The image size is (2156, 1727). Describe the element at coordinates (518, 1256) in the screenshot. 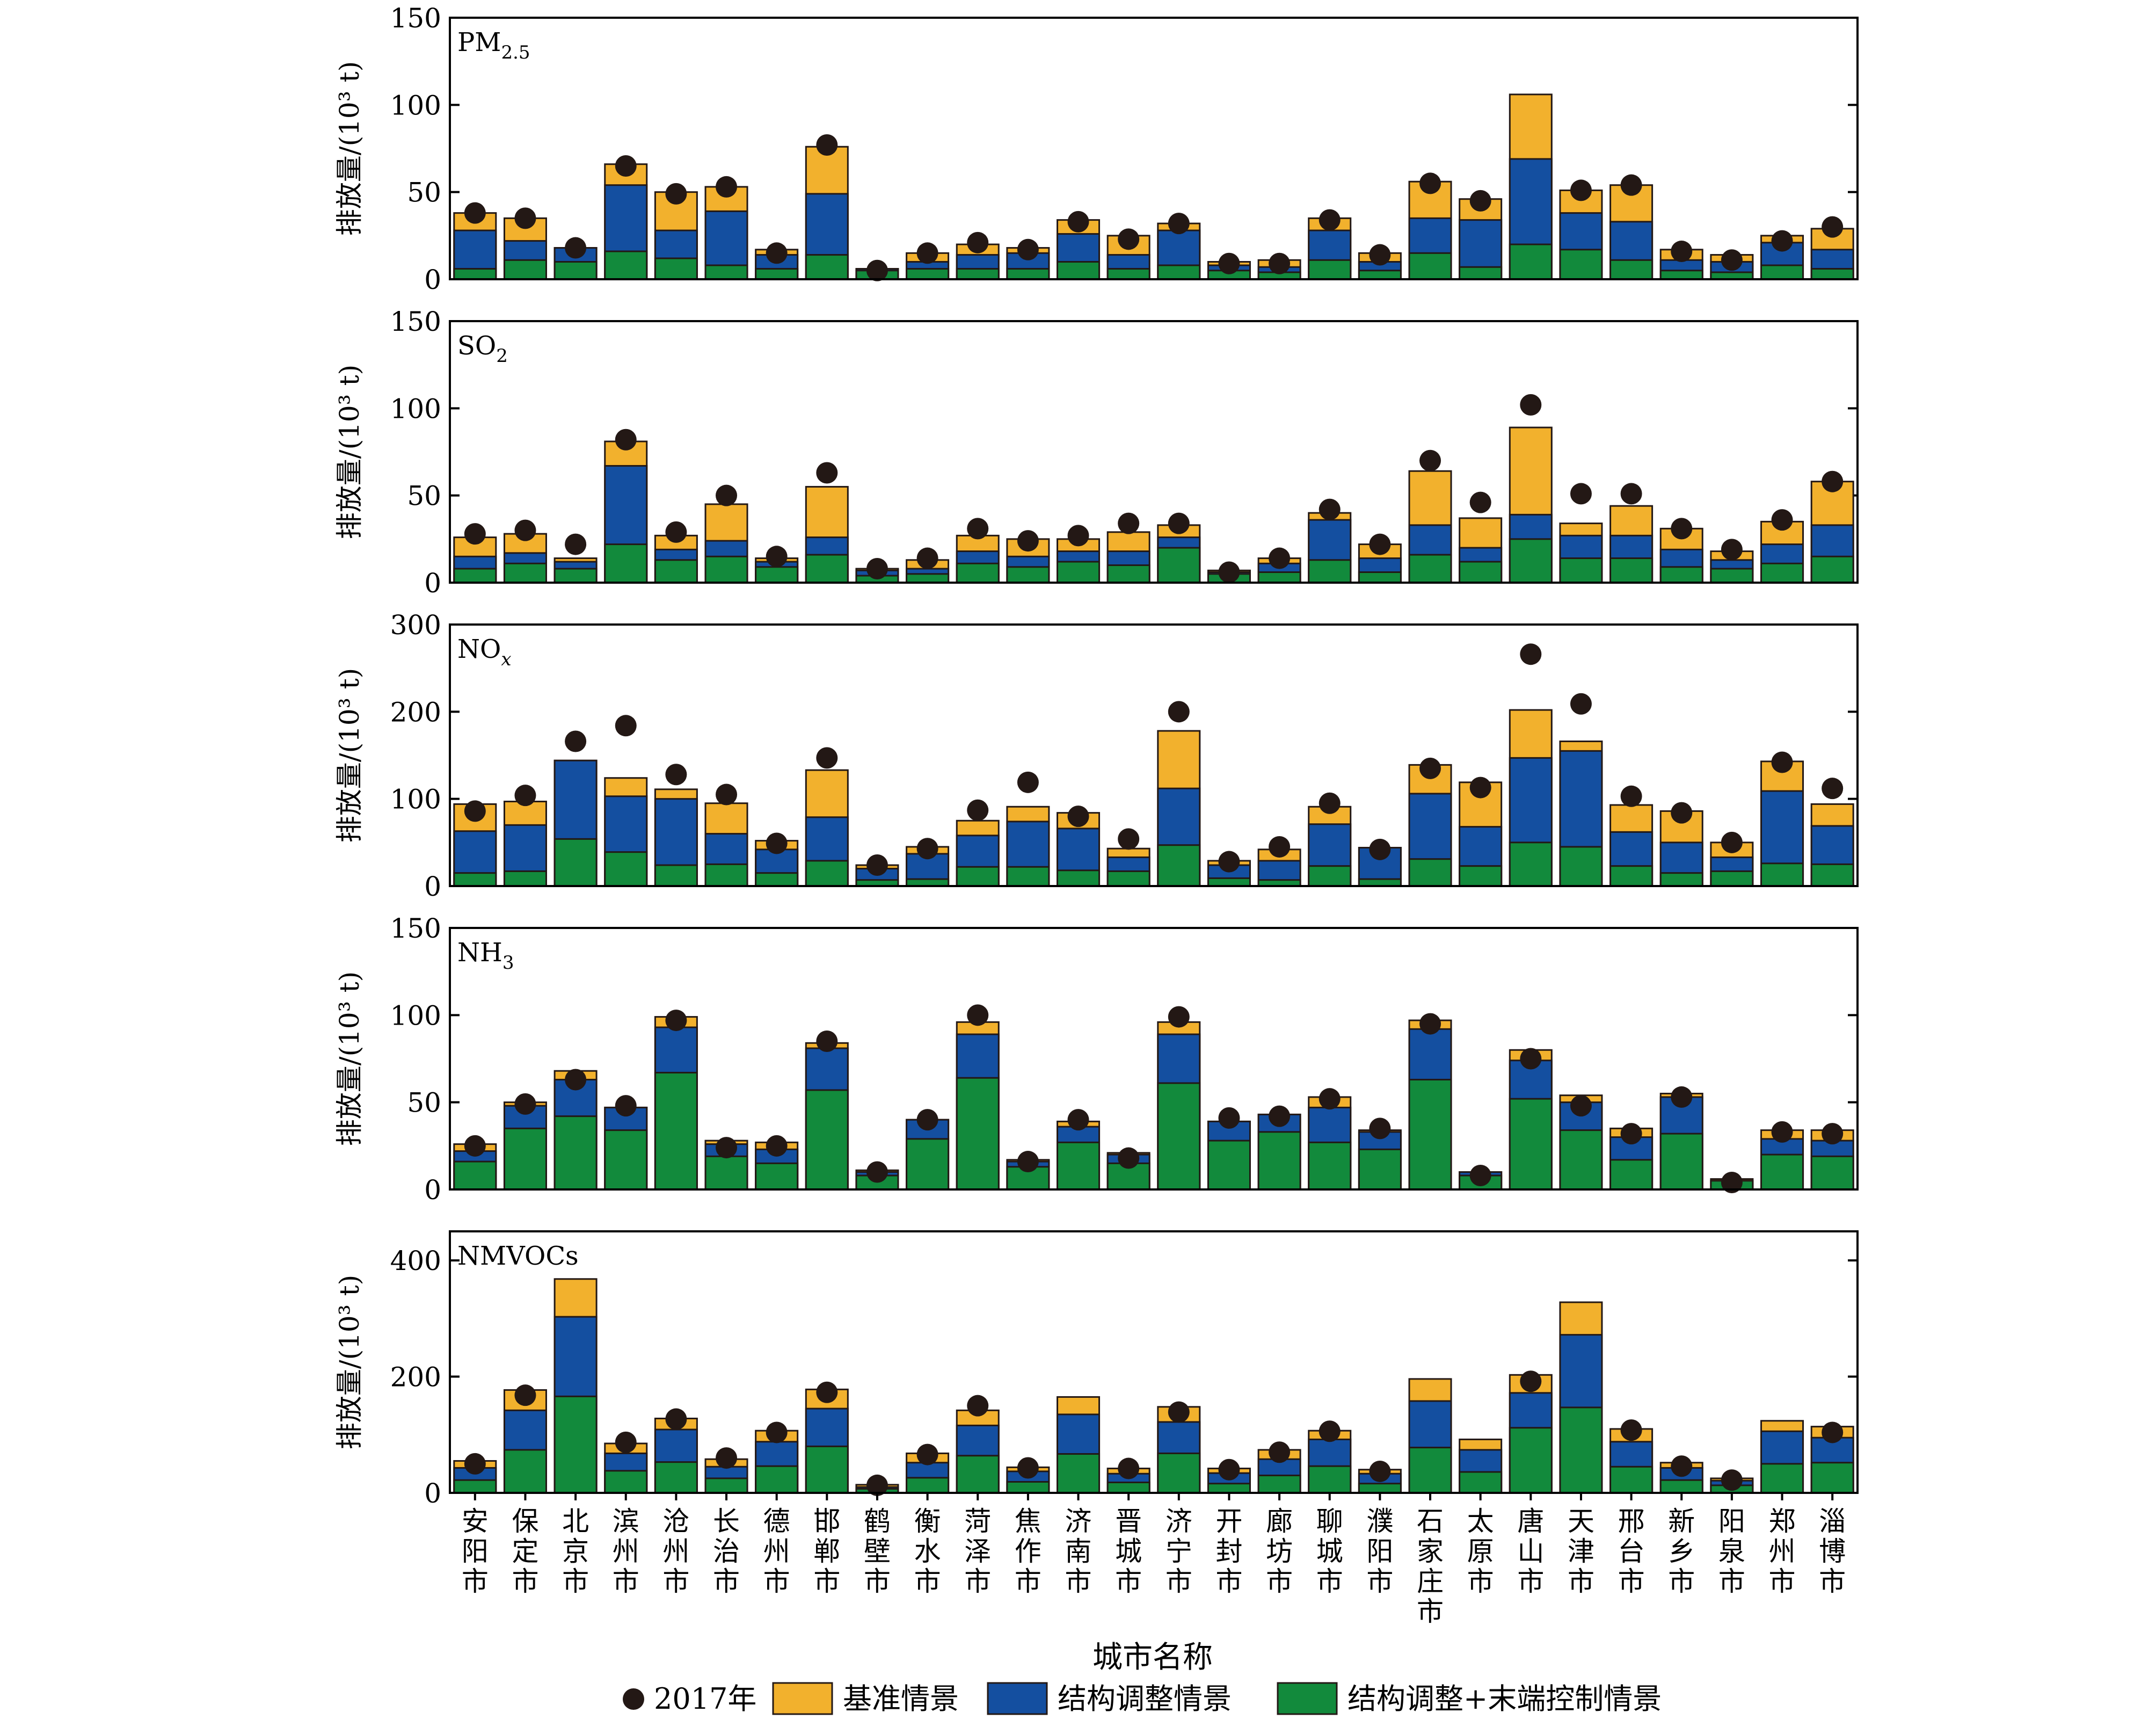

I see `panel-title: NMVOCs` at that location.